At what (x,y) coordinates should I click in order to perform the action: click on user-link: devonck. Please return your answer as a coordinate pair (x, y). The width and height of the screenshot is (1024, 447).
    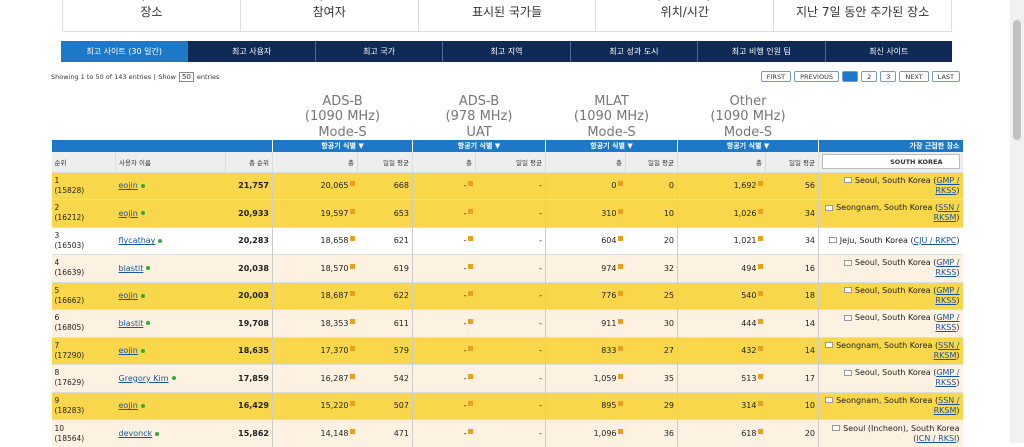
    Looking at the image, I should click on (136, 433).